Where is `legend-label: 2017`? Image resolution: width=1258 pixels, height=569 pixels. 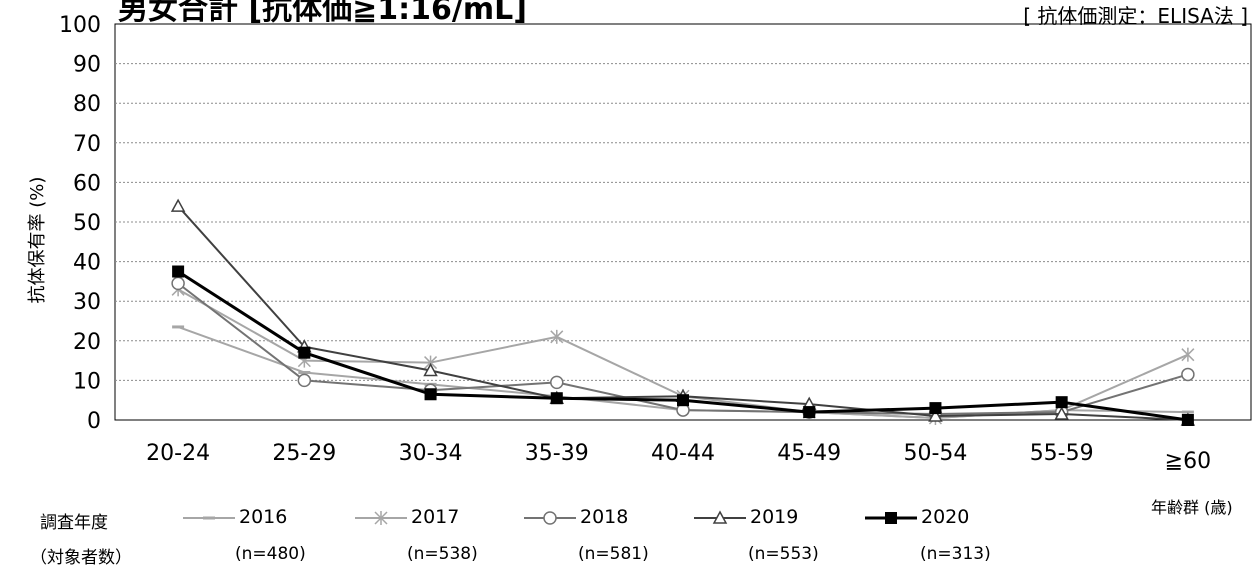
legend-label: 2017 is located at coordinates (435, 517).